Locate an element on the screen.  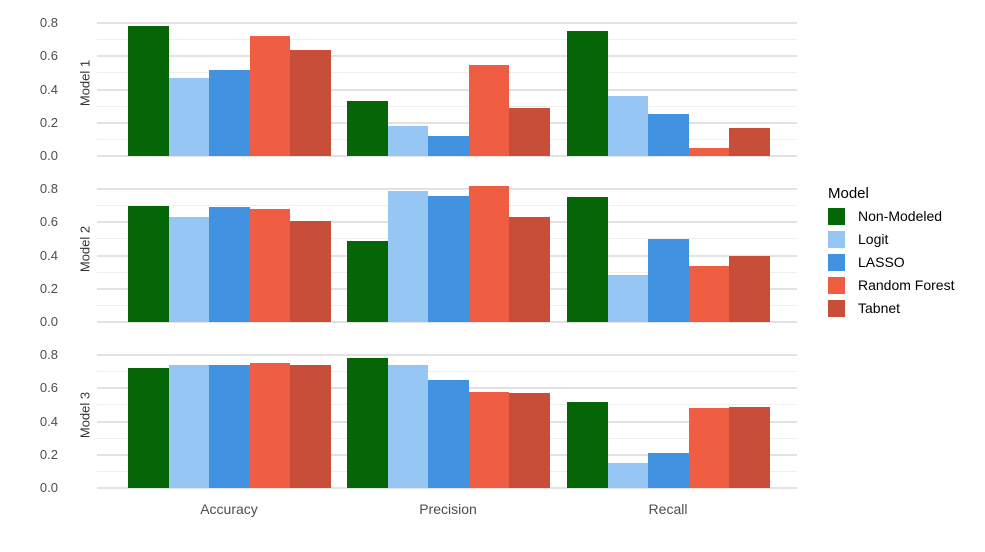
x-axis-category-label: Precision is located at coordinates (448, 509).